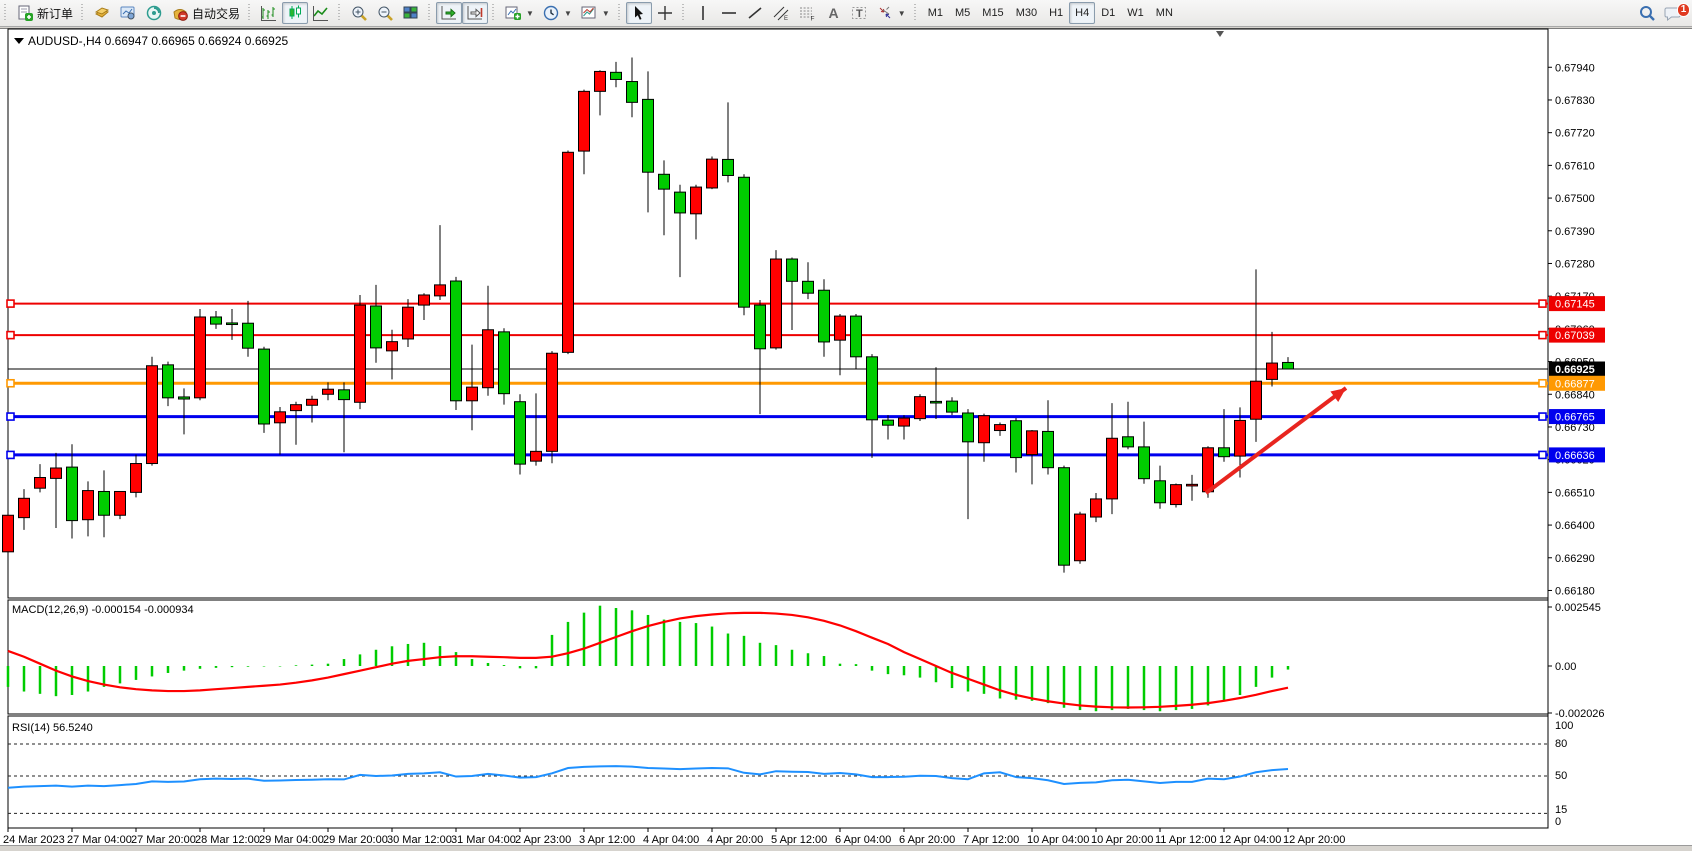 The image size is (1692, 852). Describe the element at coordinates (19, 41) in the screenshot. I see `chart-context-arrow` at that location.